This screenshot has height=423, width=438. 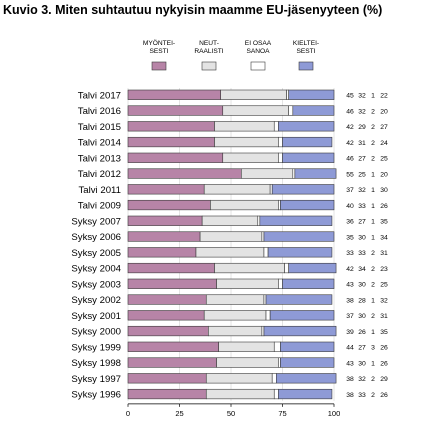 I want to click on value-label: 34, so click(x=384, y=237).